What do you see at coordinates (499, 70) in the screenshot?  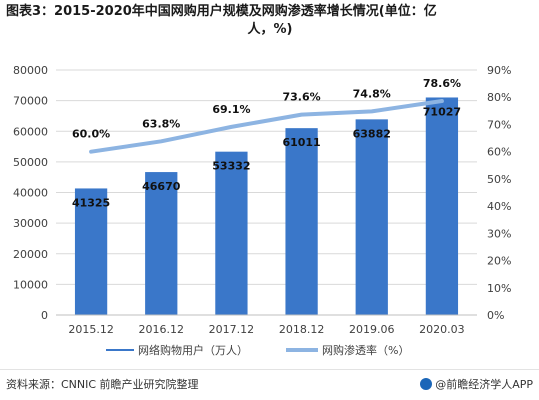 I see `y-right-tick-label: 90%` at bounding box center [499, 70].